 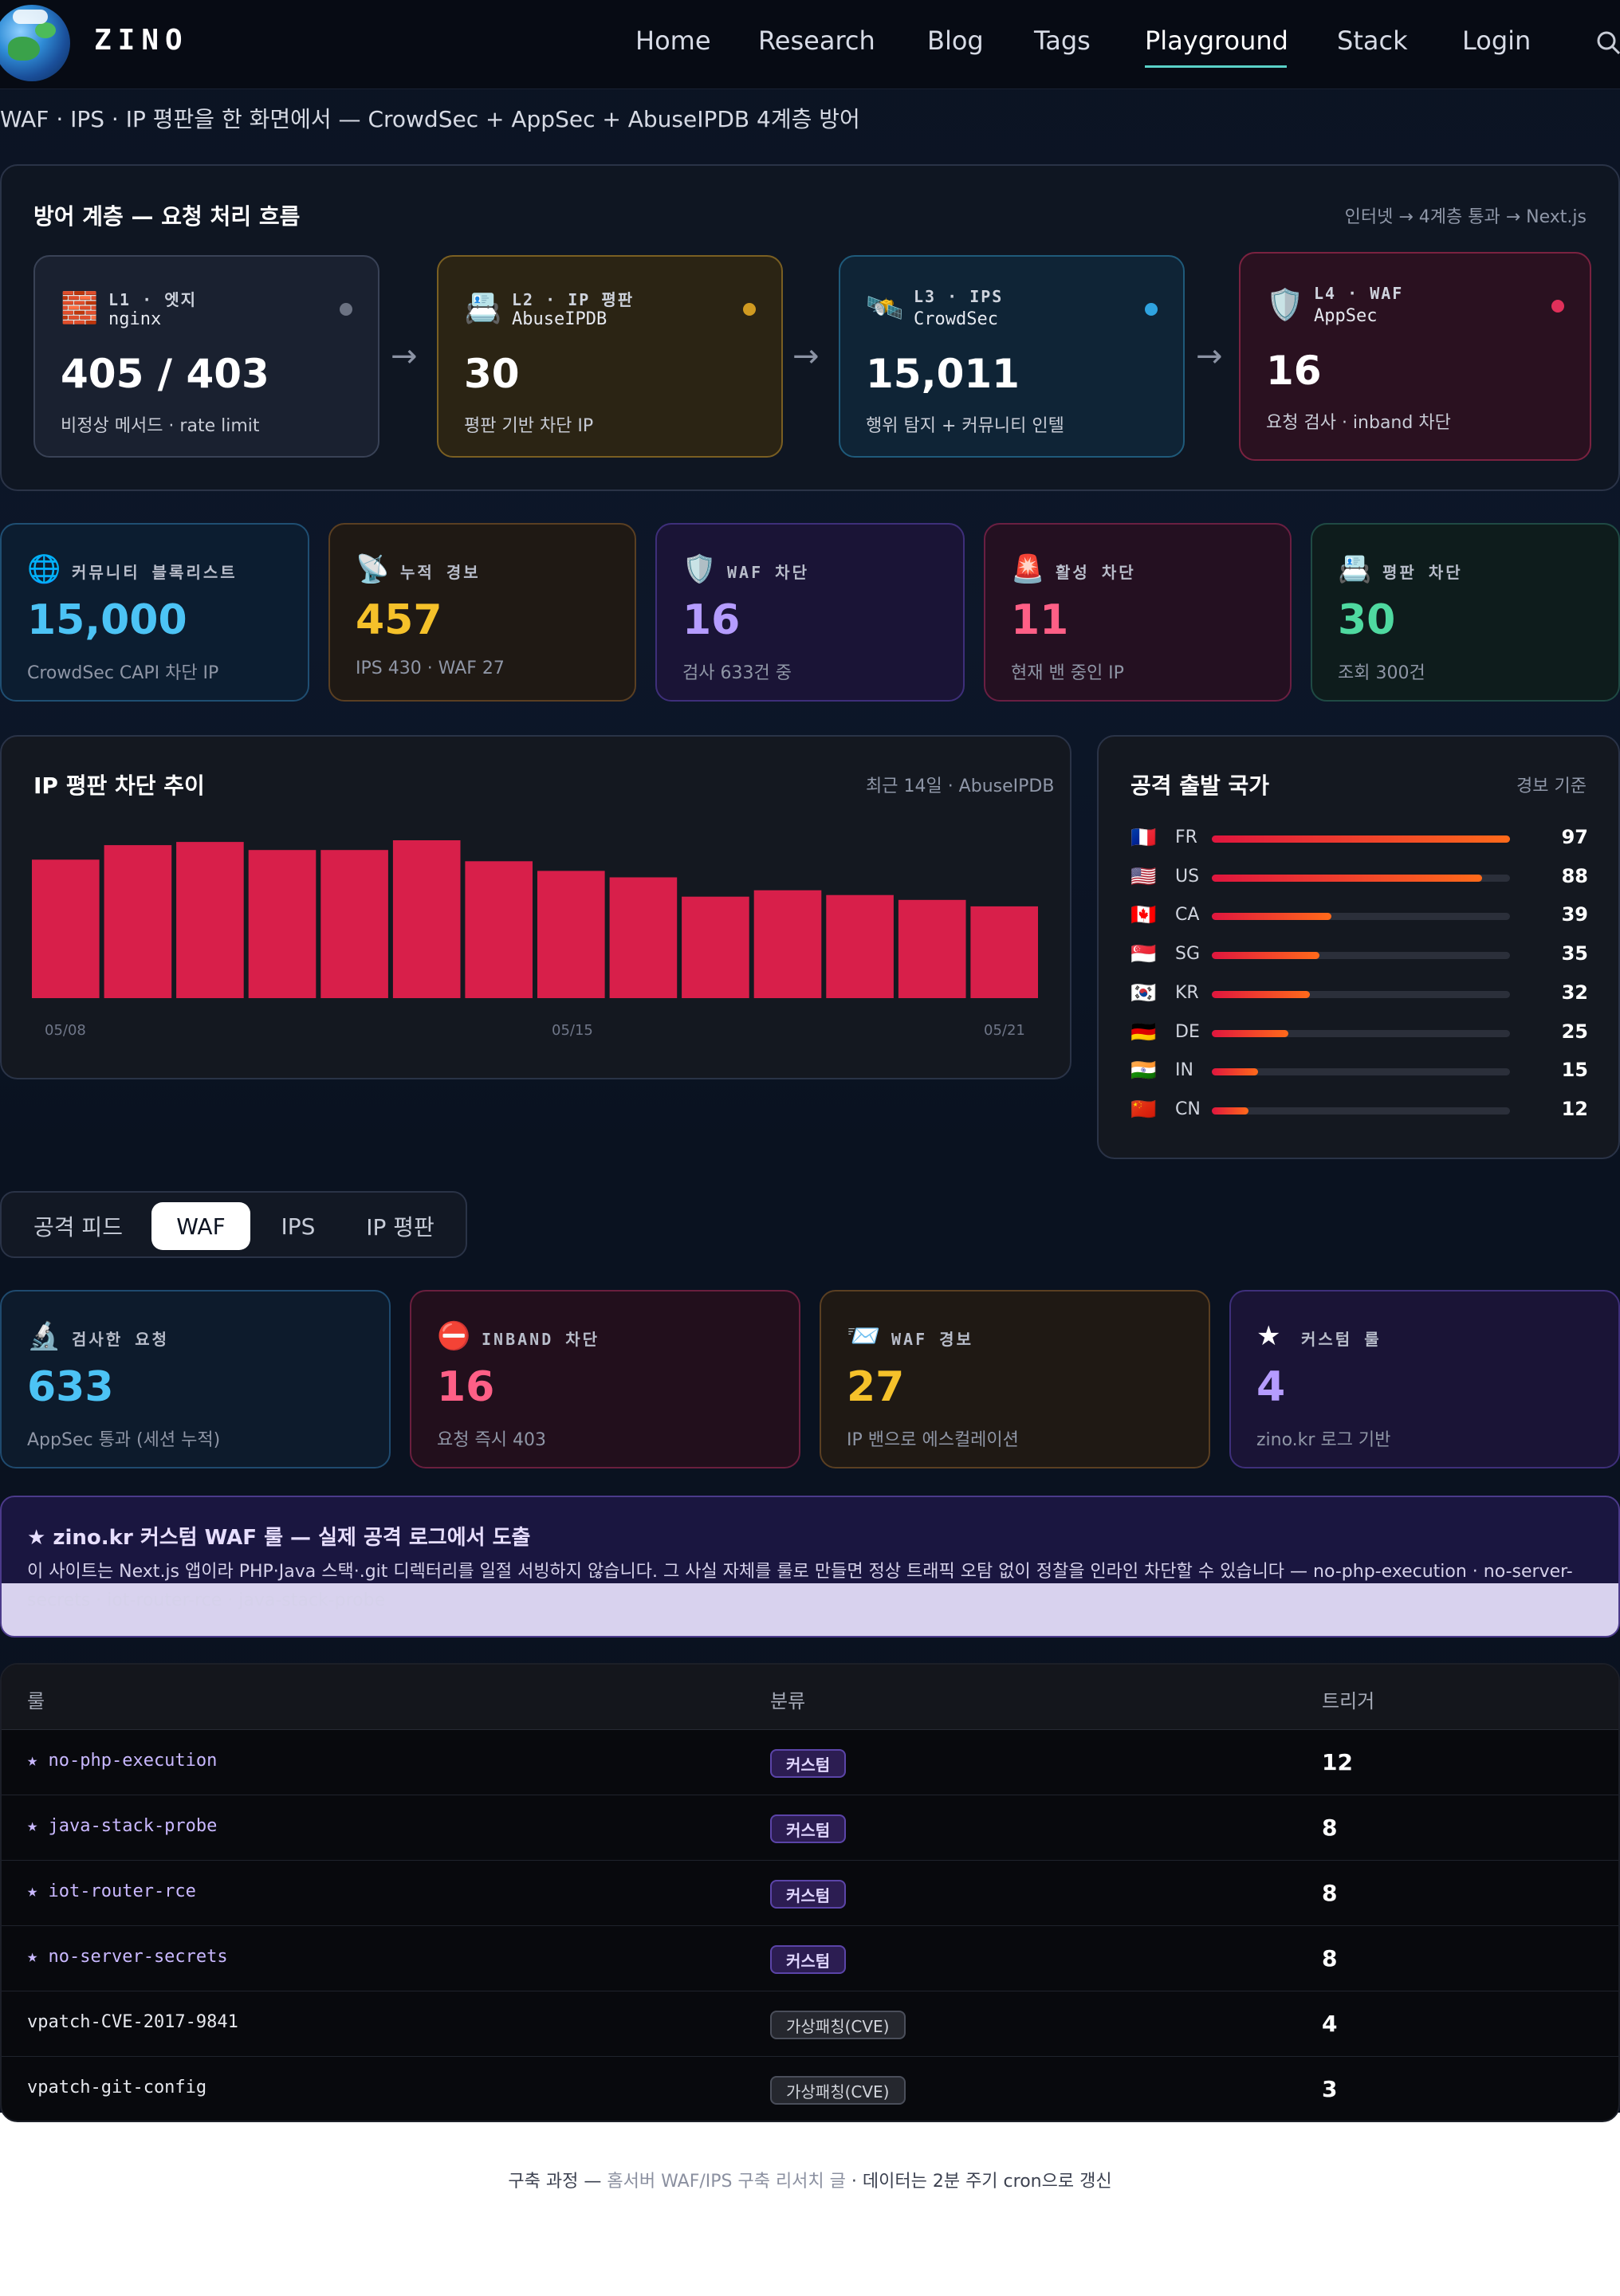 I want to click on bar-05/20, so click(x=932, y=949).